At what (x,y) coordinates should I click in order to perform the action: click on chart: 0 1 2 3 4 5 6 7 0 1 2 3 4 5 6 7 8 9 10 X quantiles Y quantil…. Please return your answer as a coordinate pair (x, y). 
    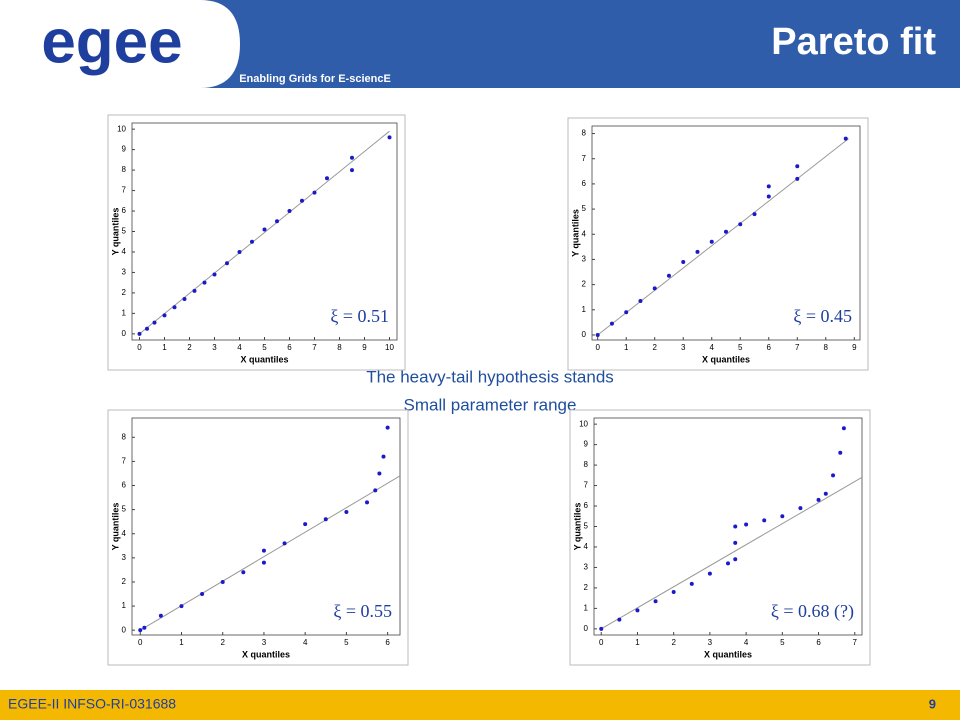
    Looking at the image, I should click on (720, 537).